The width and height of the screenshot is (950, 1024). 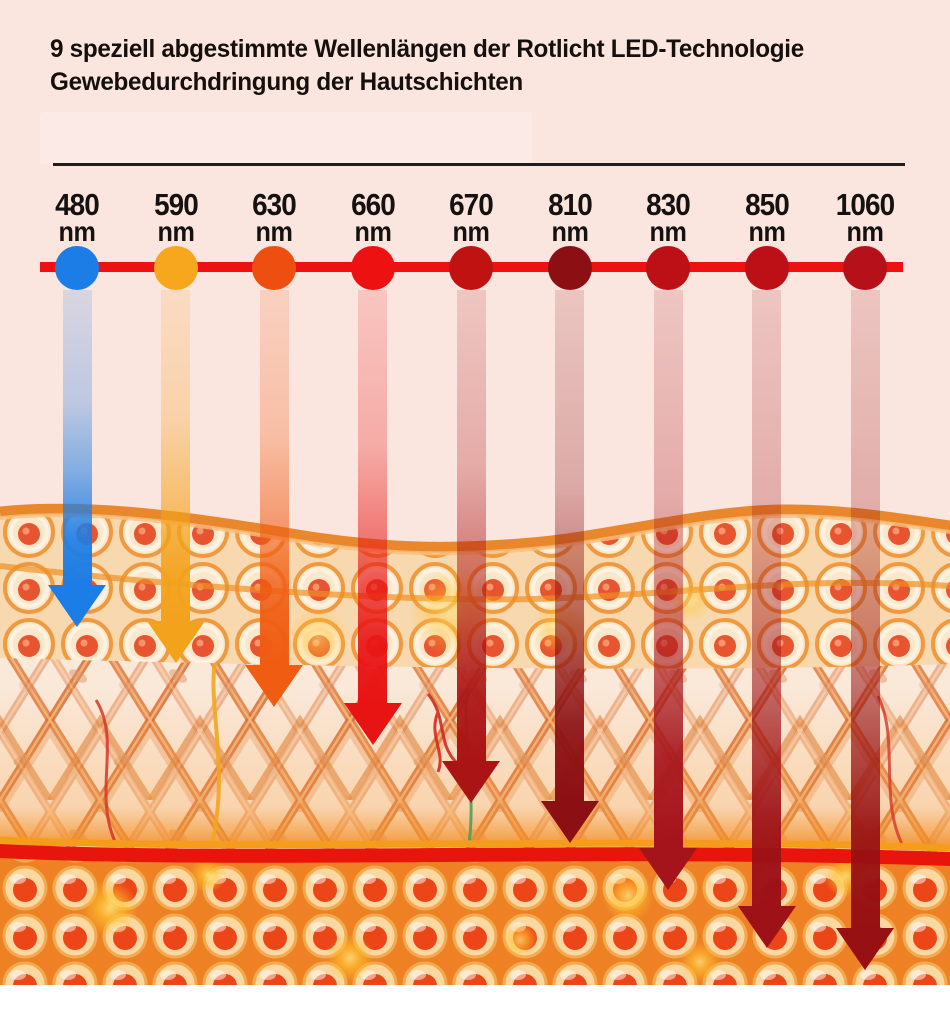 I want to click on wavelength-dot-670nm, so click(x=471, y=268).